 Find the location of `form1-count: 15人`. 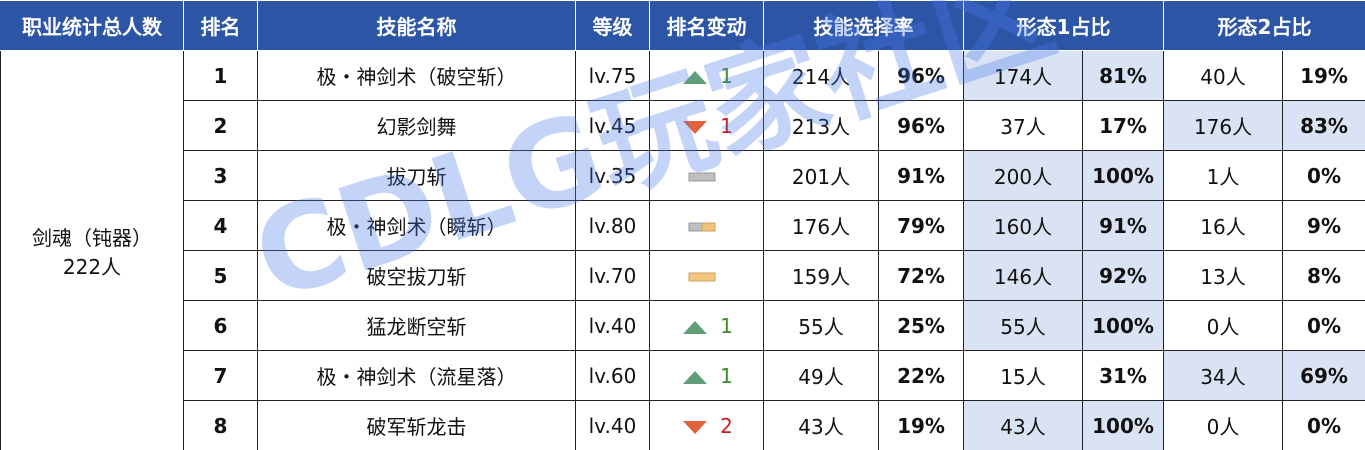

form1-count: 15人 is located at coordinates (1023, 375).